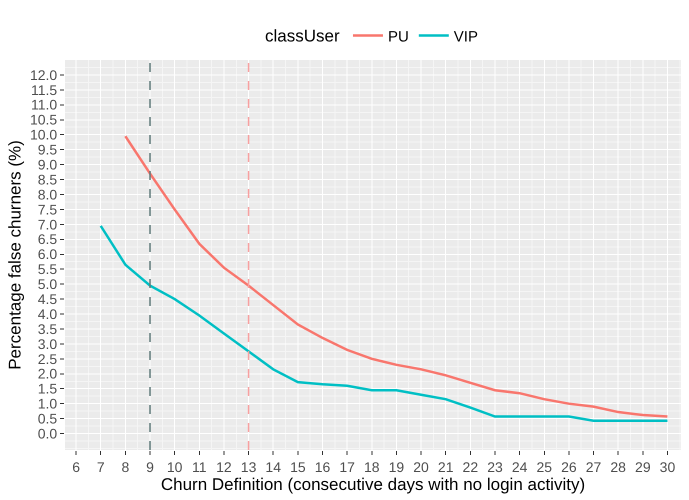 The image size is (689, 500). Describe the element at coordinates (466, 37) in the screenshot. I see `legend-label: VIP` at that location.